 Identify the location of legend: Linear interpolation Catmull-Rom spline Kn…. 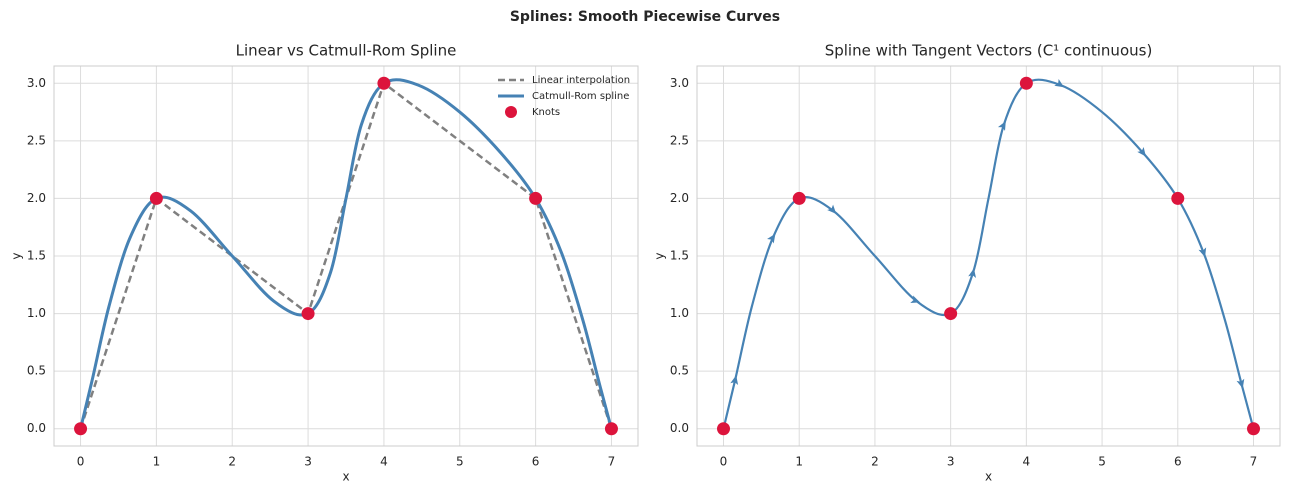
(564, 96).